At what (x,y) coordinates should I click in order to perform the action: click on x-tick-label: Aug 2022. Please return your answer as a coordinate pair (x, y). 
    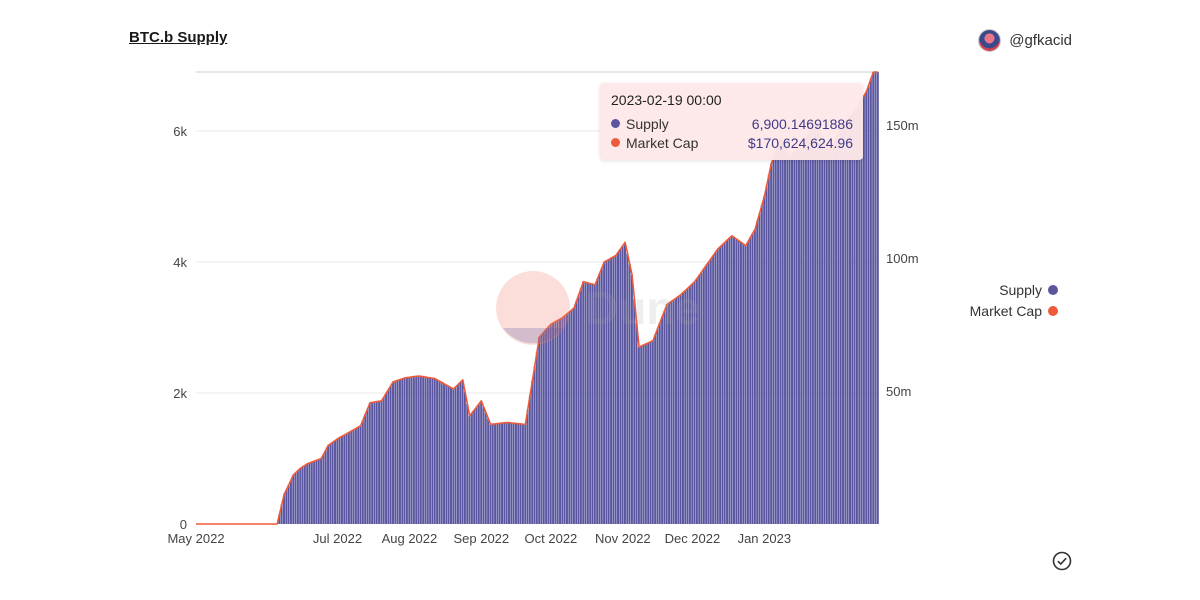
    Looking at the image, I should click on (410, 538).